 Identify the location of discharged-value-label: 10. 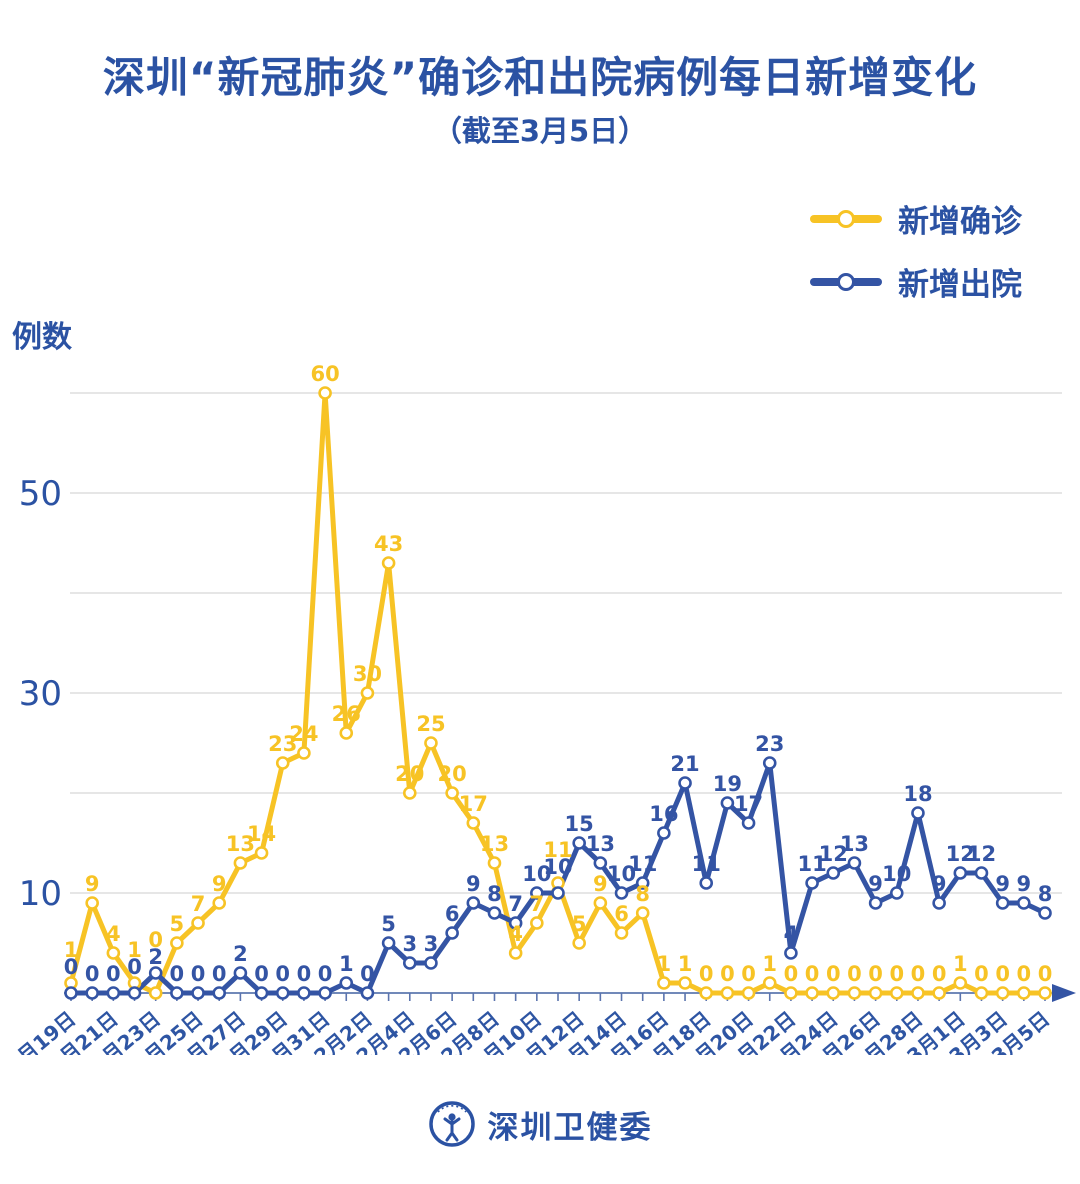
(536, 874).